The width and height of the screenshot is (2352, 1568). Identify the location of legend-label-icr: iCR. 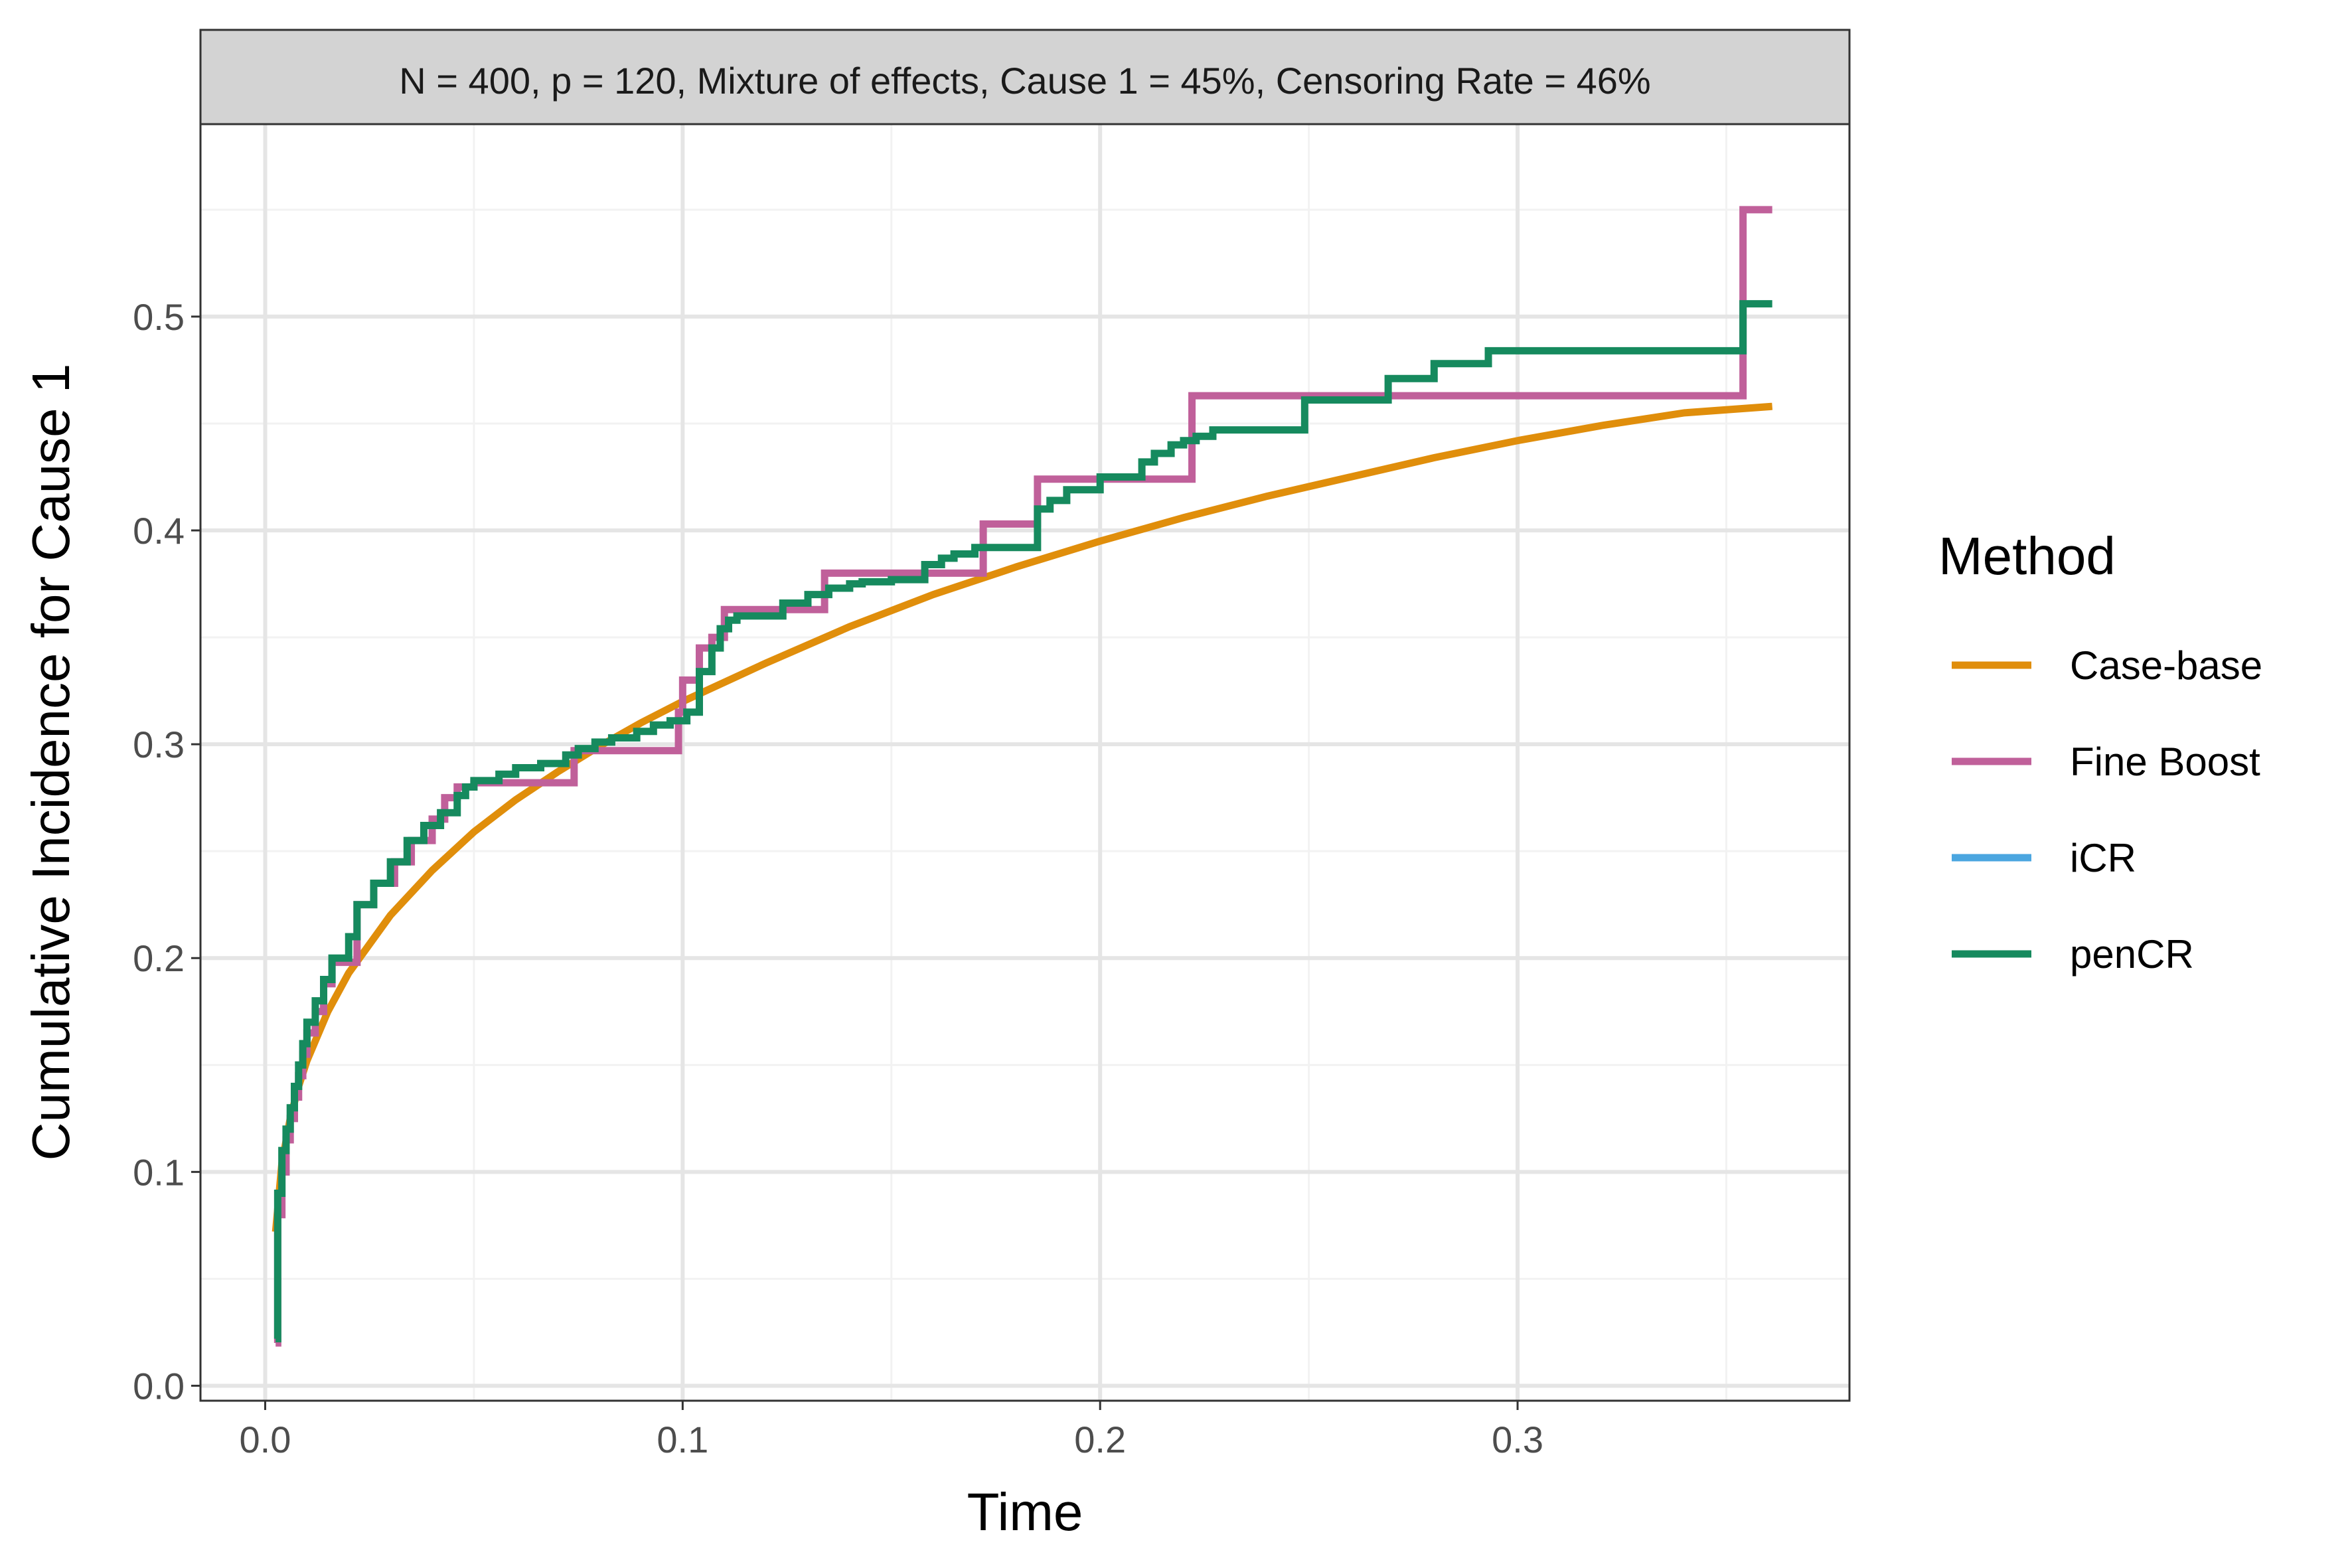
(2103, 858).